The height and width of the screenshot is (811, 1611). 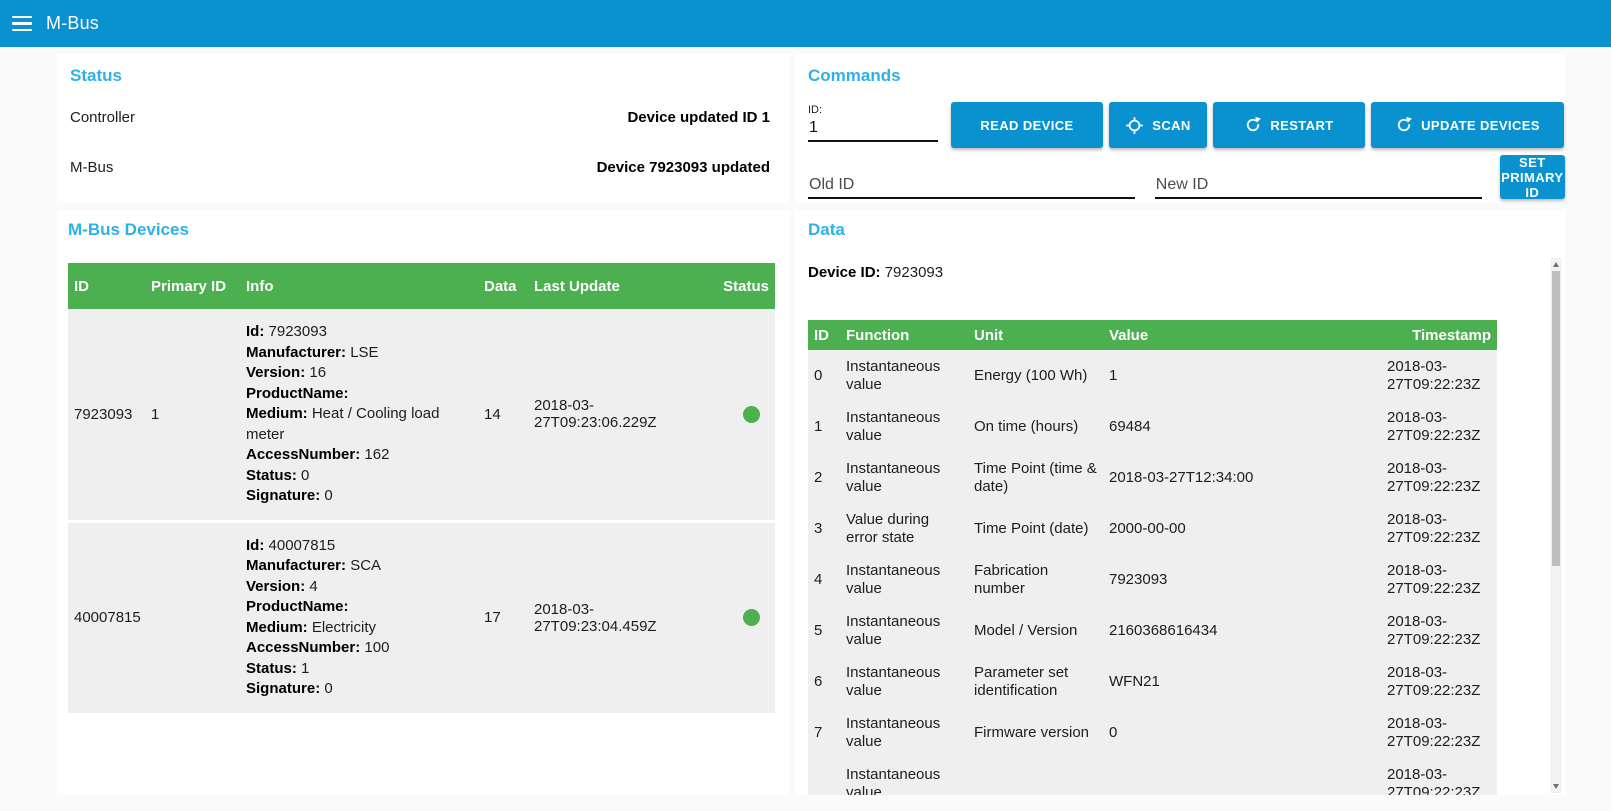 I want to click on col-last-update: Last Update, so click(x=577, y=286).